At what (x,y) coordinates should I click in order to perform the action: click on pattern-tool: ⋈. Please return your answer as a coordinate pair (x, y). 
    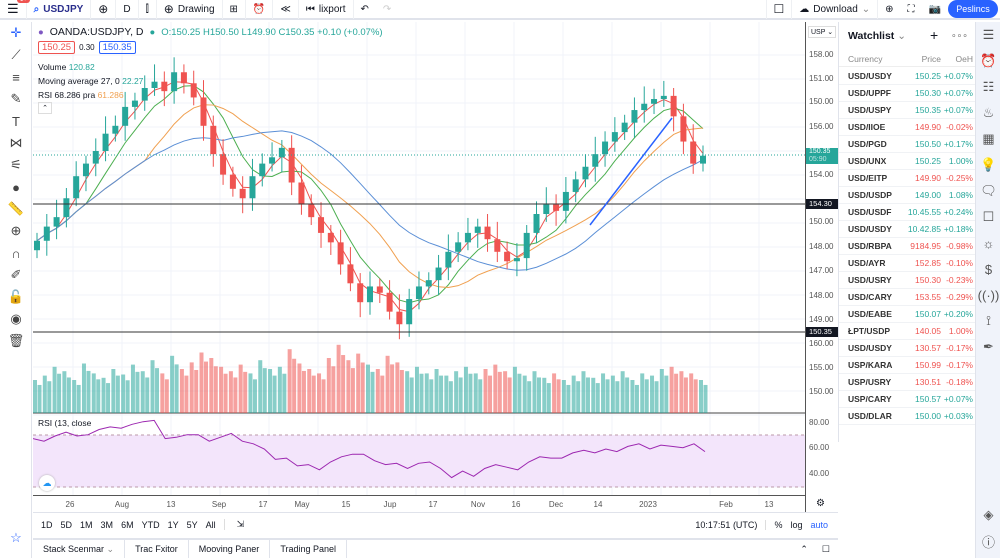
    Looking at the image, I should click on (16, 143).